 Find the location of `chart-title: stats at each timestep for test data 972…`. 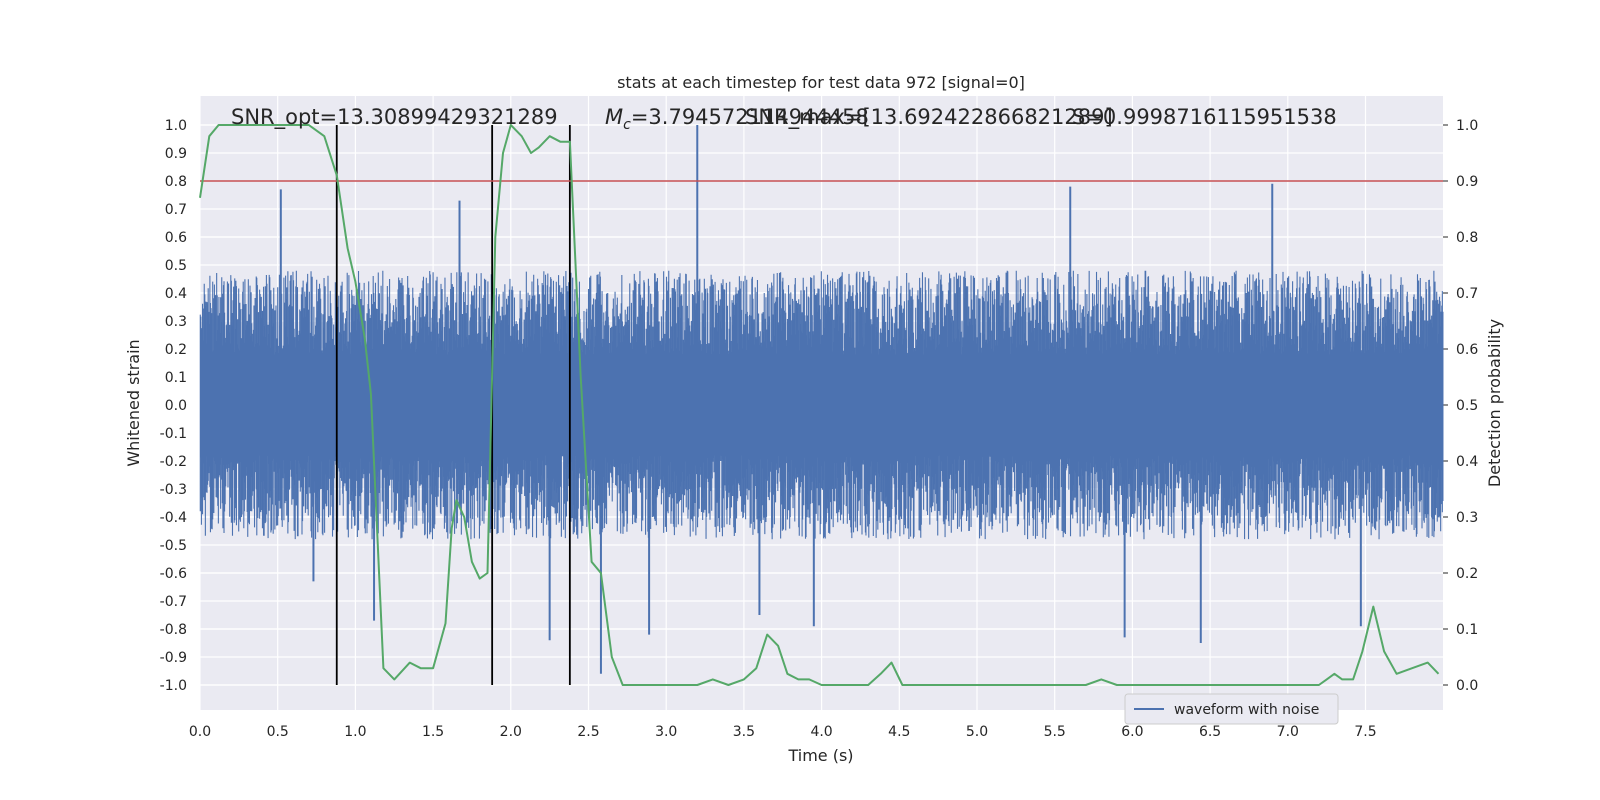

chart-title: stats at each timestep for test data 972… is located at coordinates (821, 82).